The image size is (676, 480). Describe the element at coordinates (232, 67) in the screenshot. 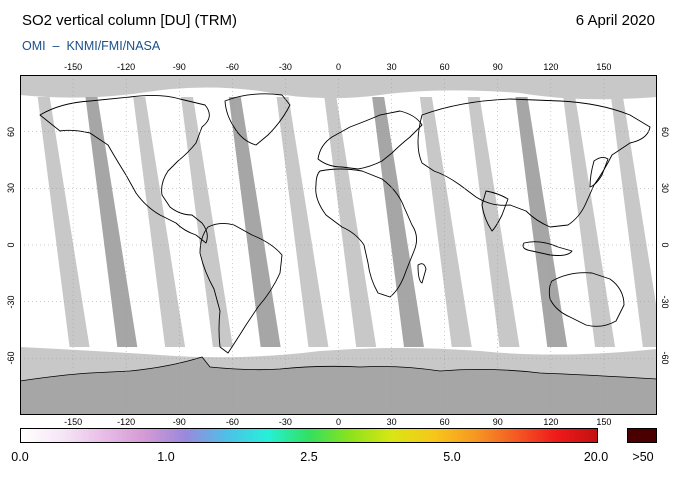

I see `lon-tick-label-top: -60` at that location.